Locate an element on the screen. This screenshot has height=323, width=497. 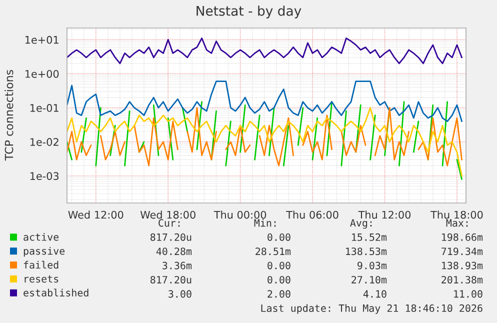
text: 4.10 is located at coordinates (374, 294).